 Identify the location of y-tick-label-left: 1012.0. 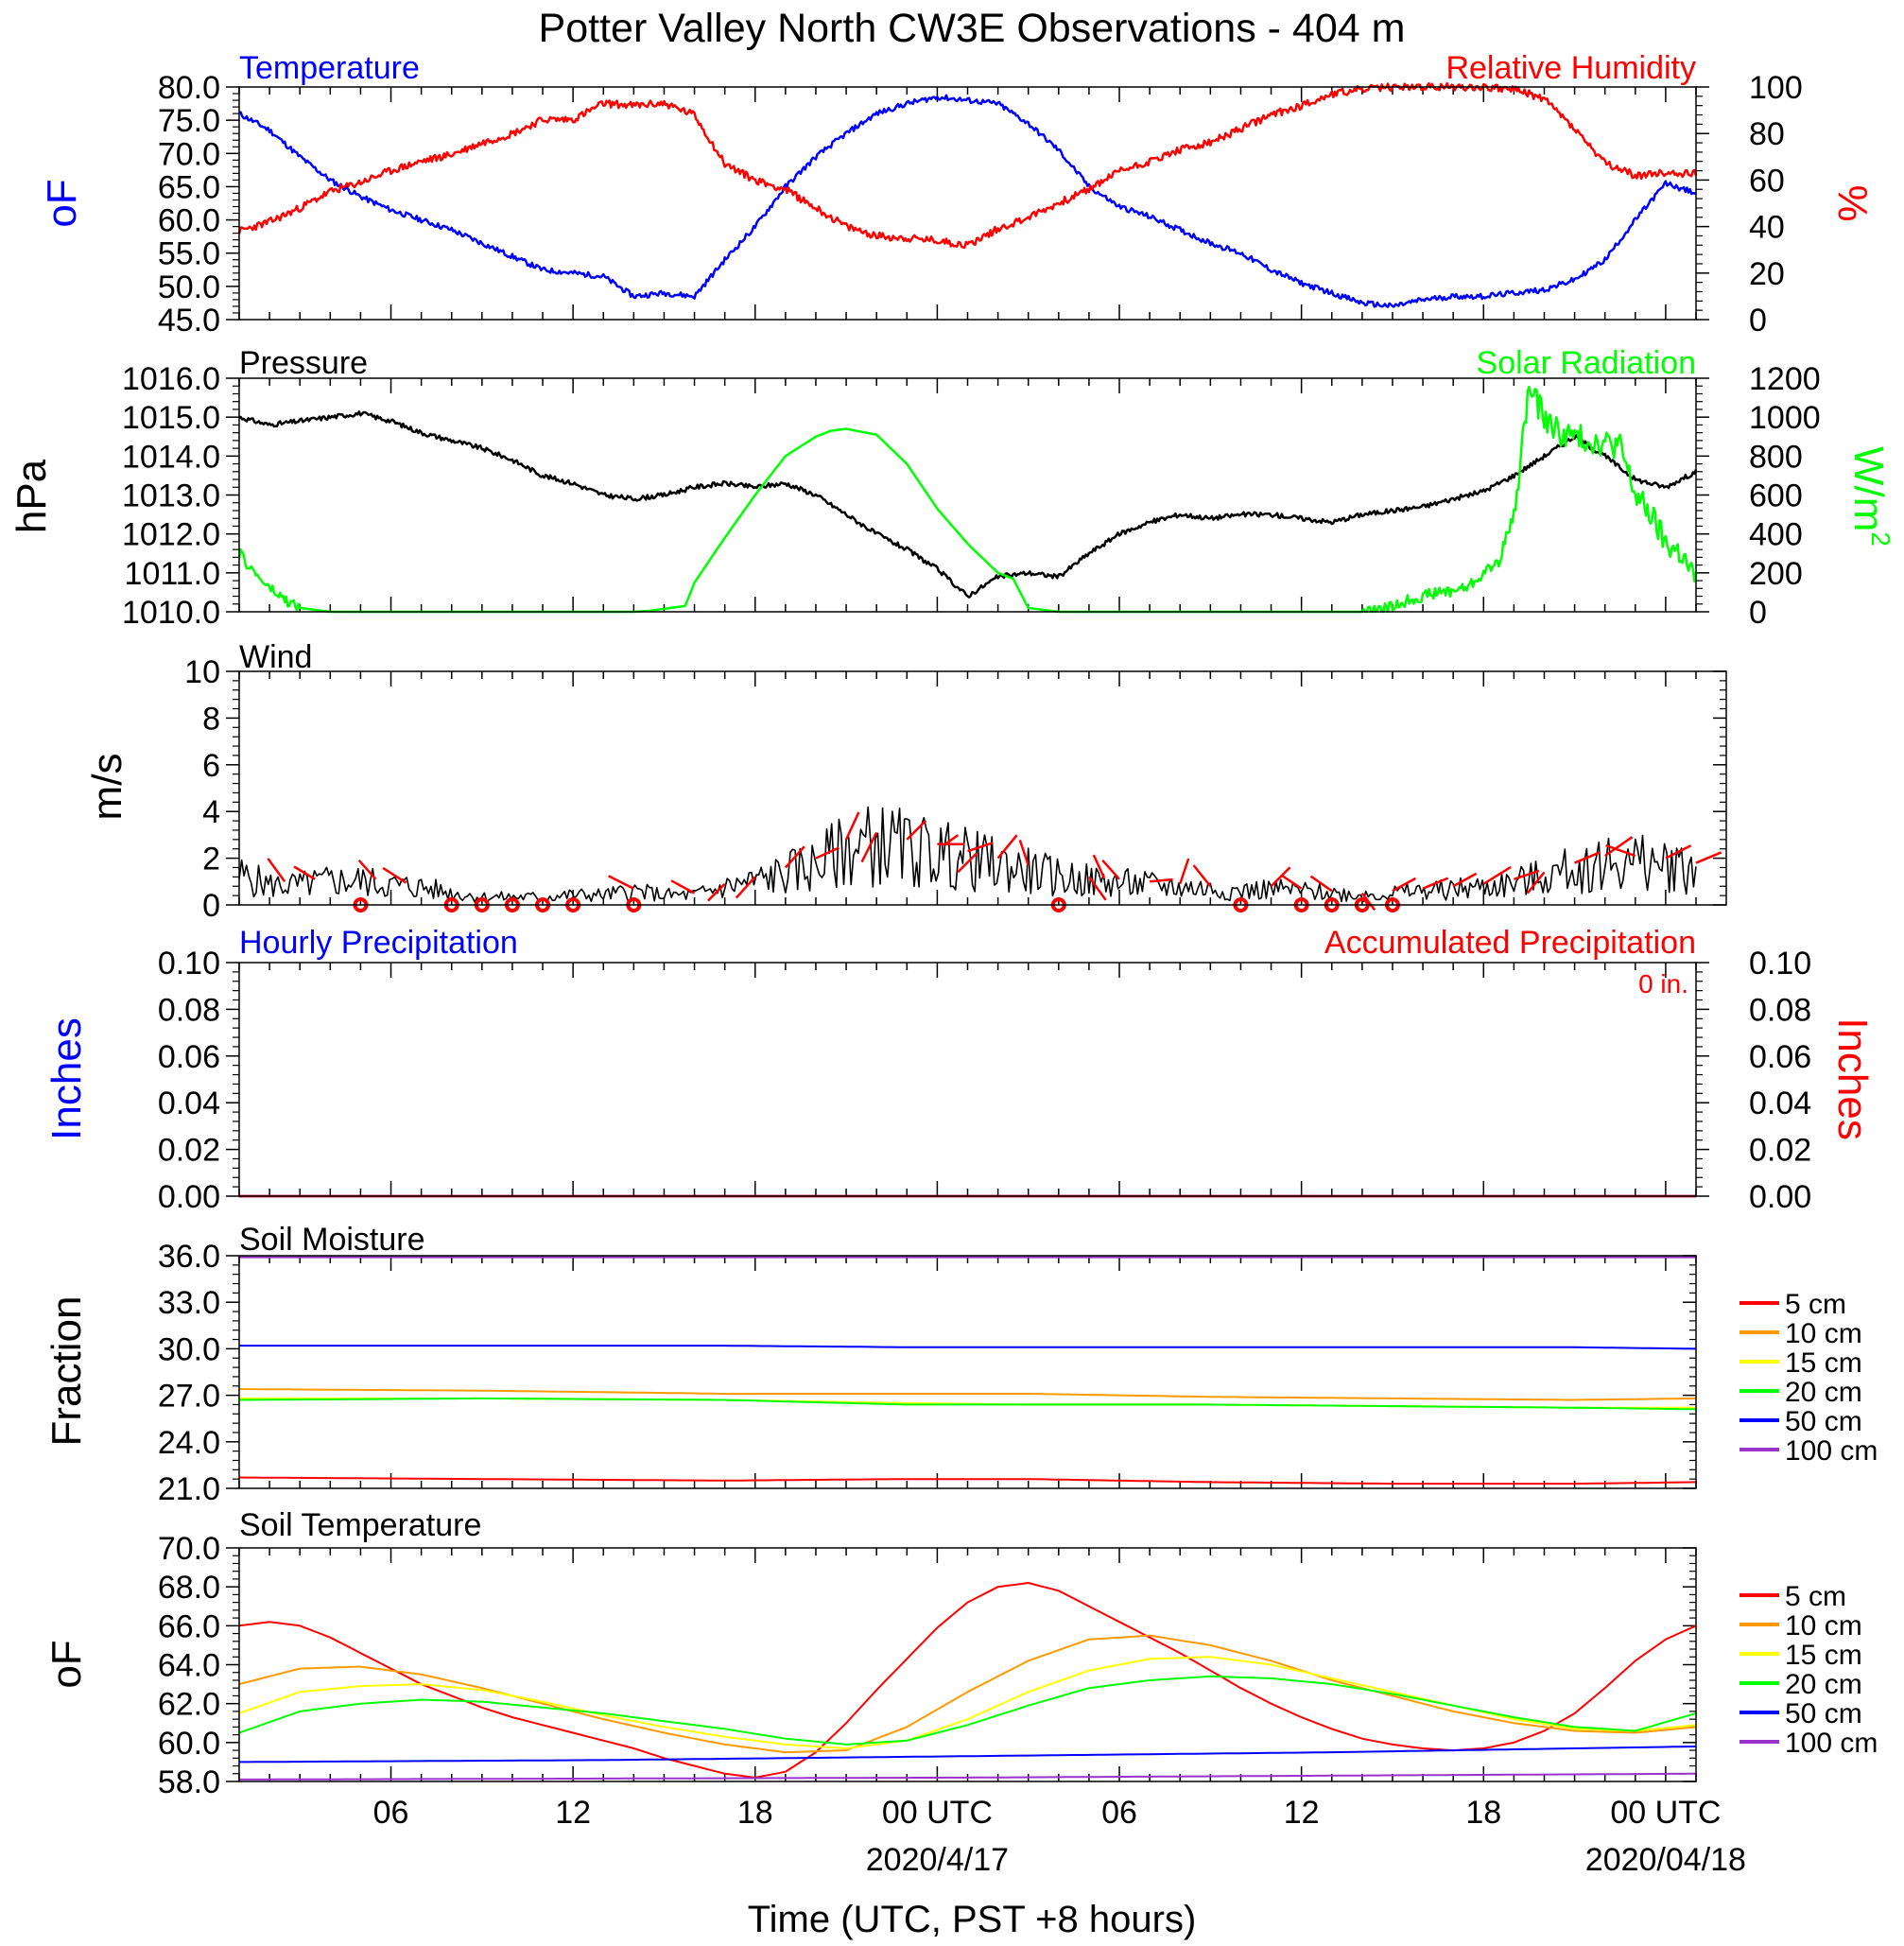
(171, 535).